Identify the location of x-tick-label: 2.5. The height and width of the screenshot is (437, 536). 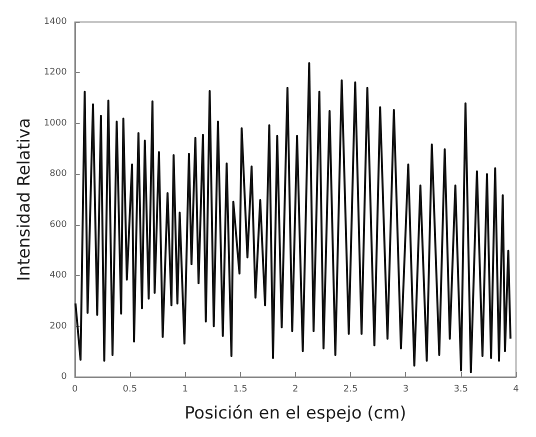
(350, 389).